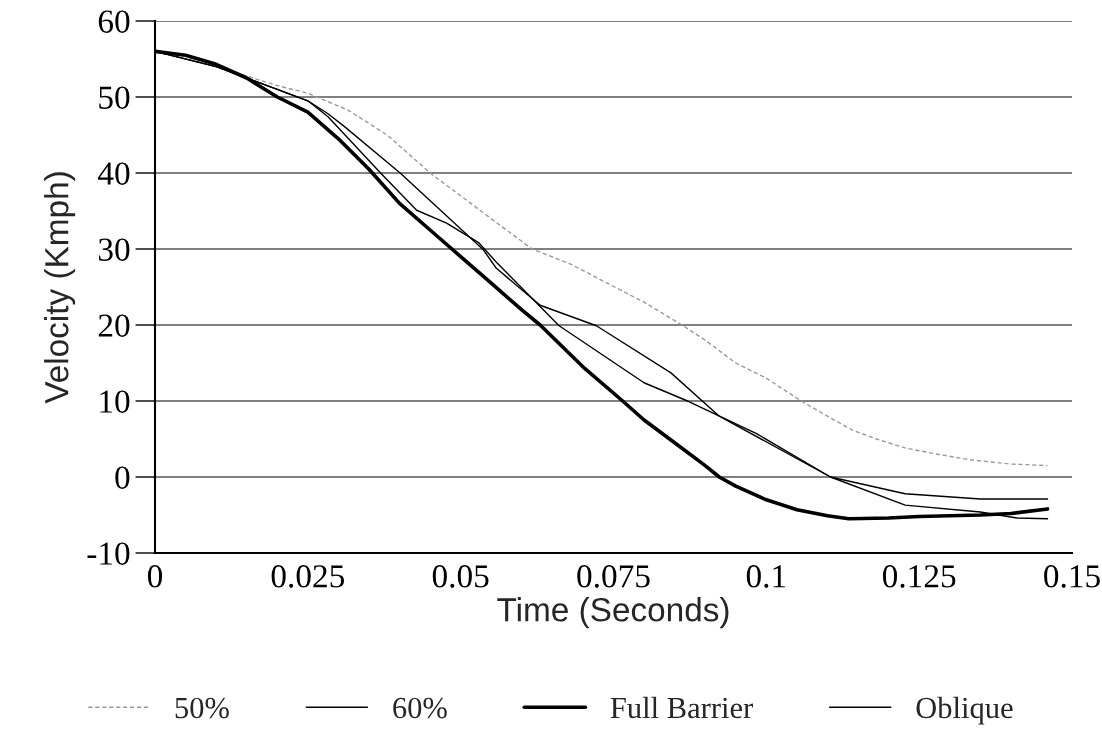 The image size is (1102, 752). What do you see at coordinates (460, 576) in the screenshot?
I see `x-tick-label: 0.05` at bounding box center [460, 576].